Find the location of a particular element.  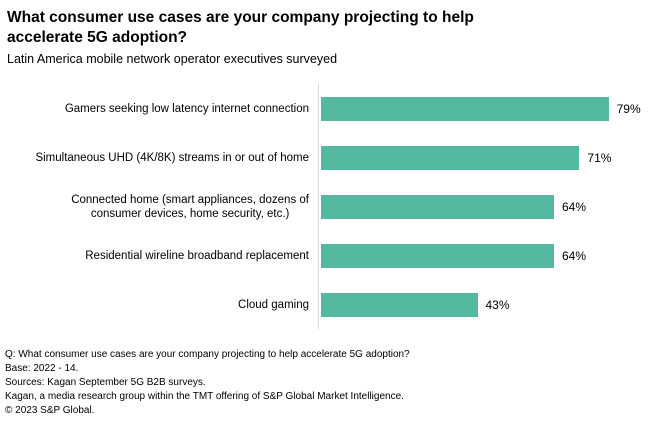

category-label-cell: Cloud gaming is located at coordinates (159, 305).